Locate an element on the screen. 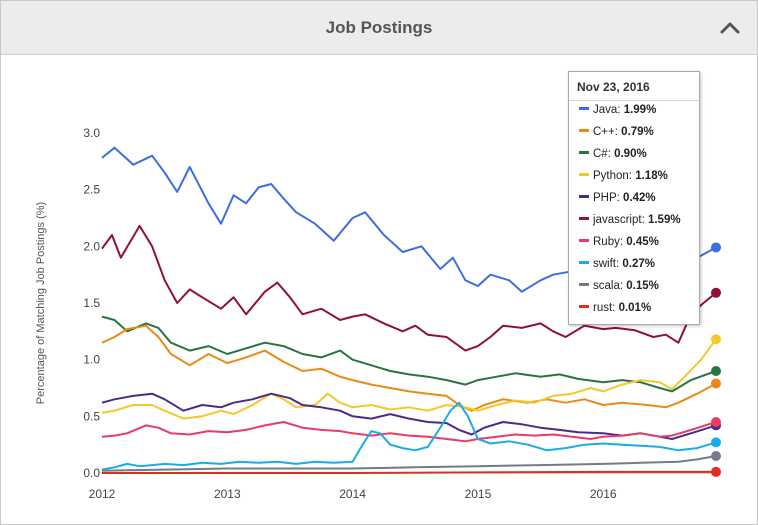 The height and width of the screenshot is (525, 758). tooltip-series-value: 1.59% is located at coordinates (664, 220).